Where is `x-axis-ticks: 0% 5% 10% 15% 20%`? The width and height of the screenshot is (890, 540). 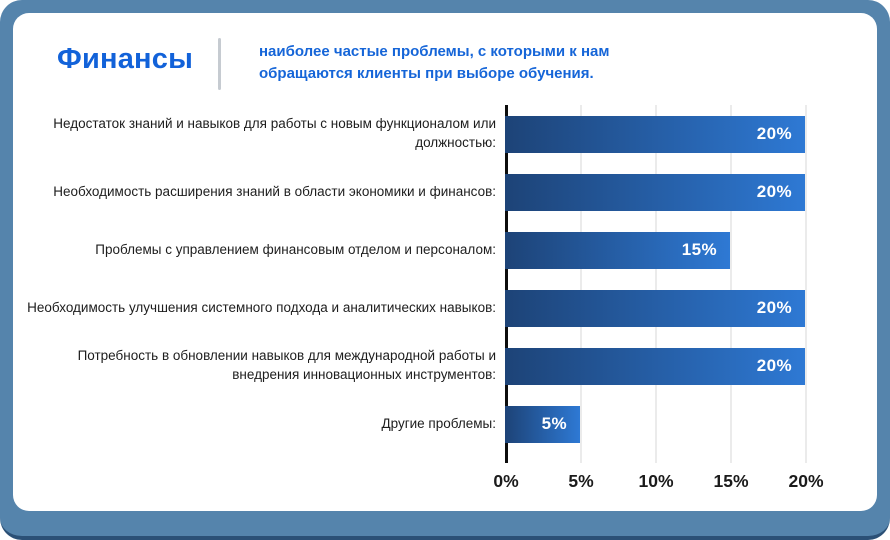 x-axis-ticks: 0% 5% 10% 15% 20% is located at coordinates (658, 484).